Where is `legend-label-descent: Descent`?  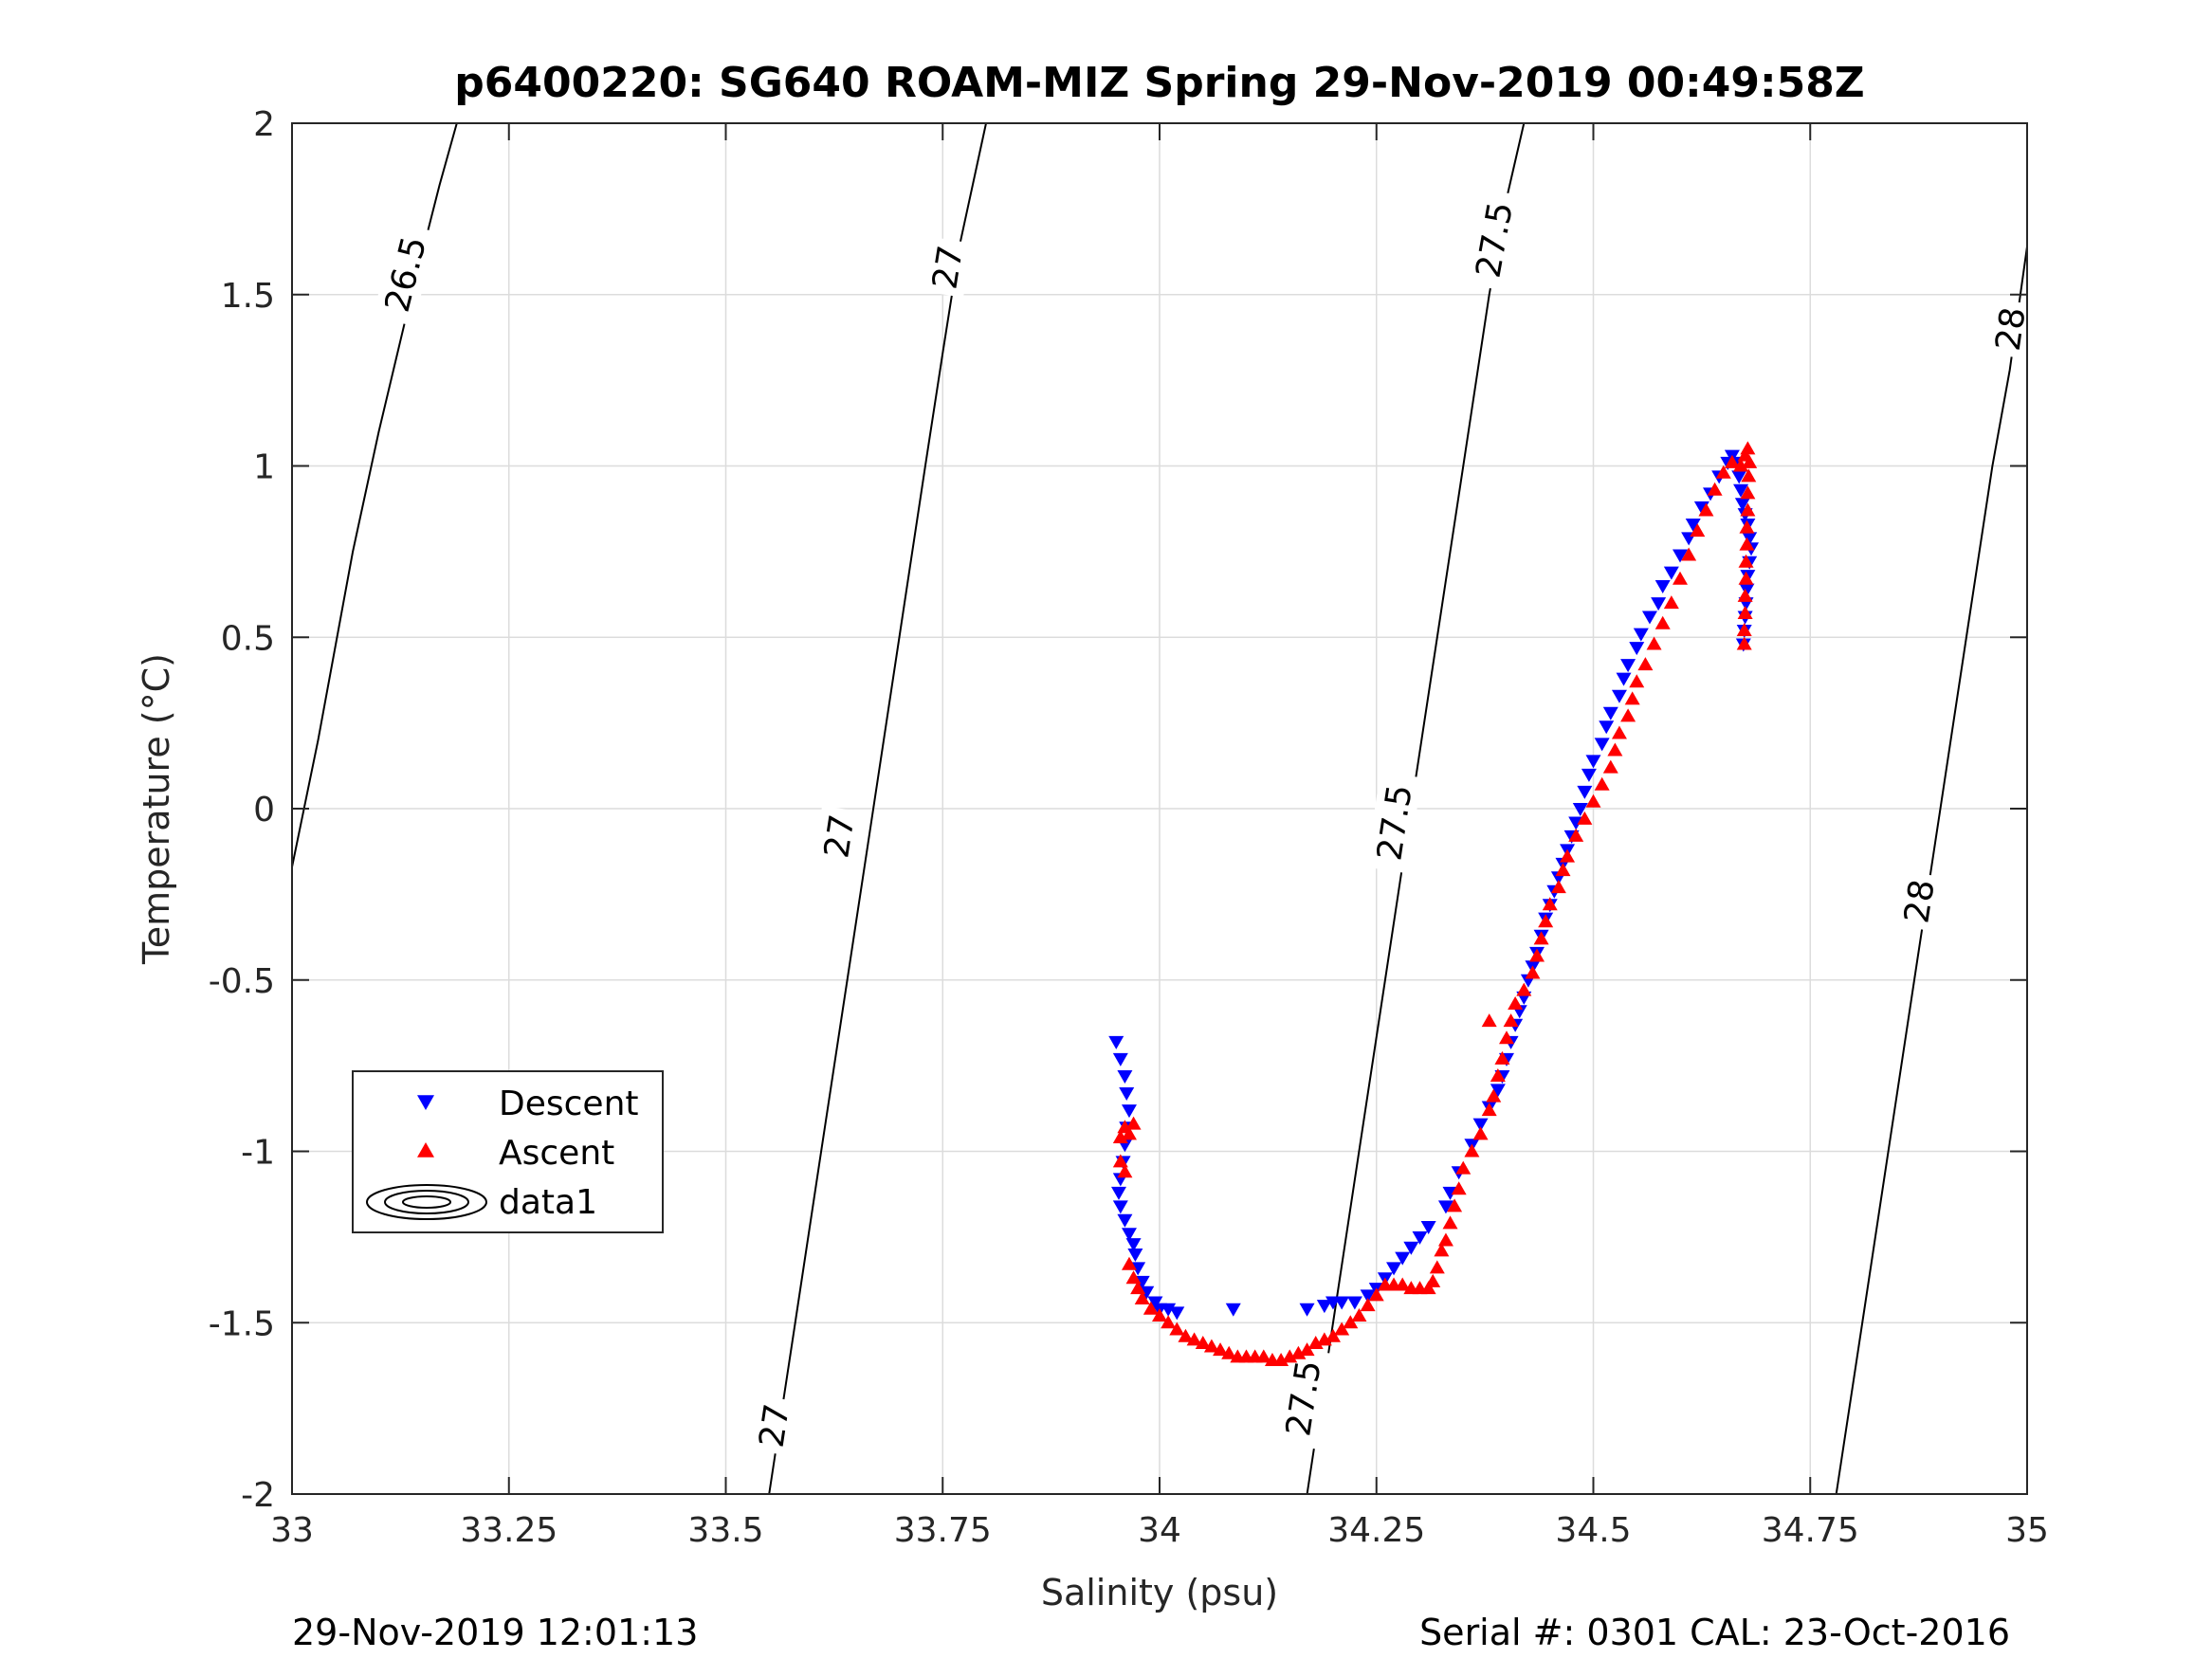 legend-label-descent: Descent is located at coordinates (569, 1104).